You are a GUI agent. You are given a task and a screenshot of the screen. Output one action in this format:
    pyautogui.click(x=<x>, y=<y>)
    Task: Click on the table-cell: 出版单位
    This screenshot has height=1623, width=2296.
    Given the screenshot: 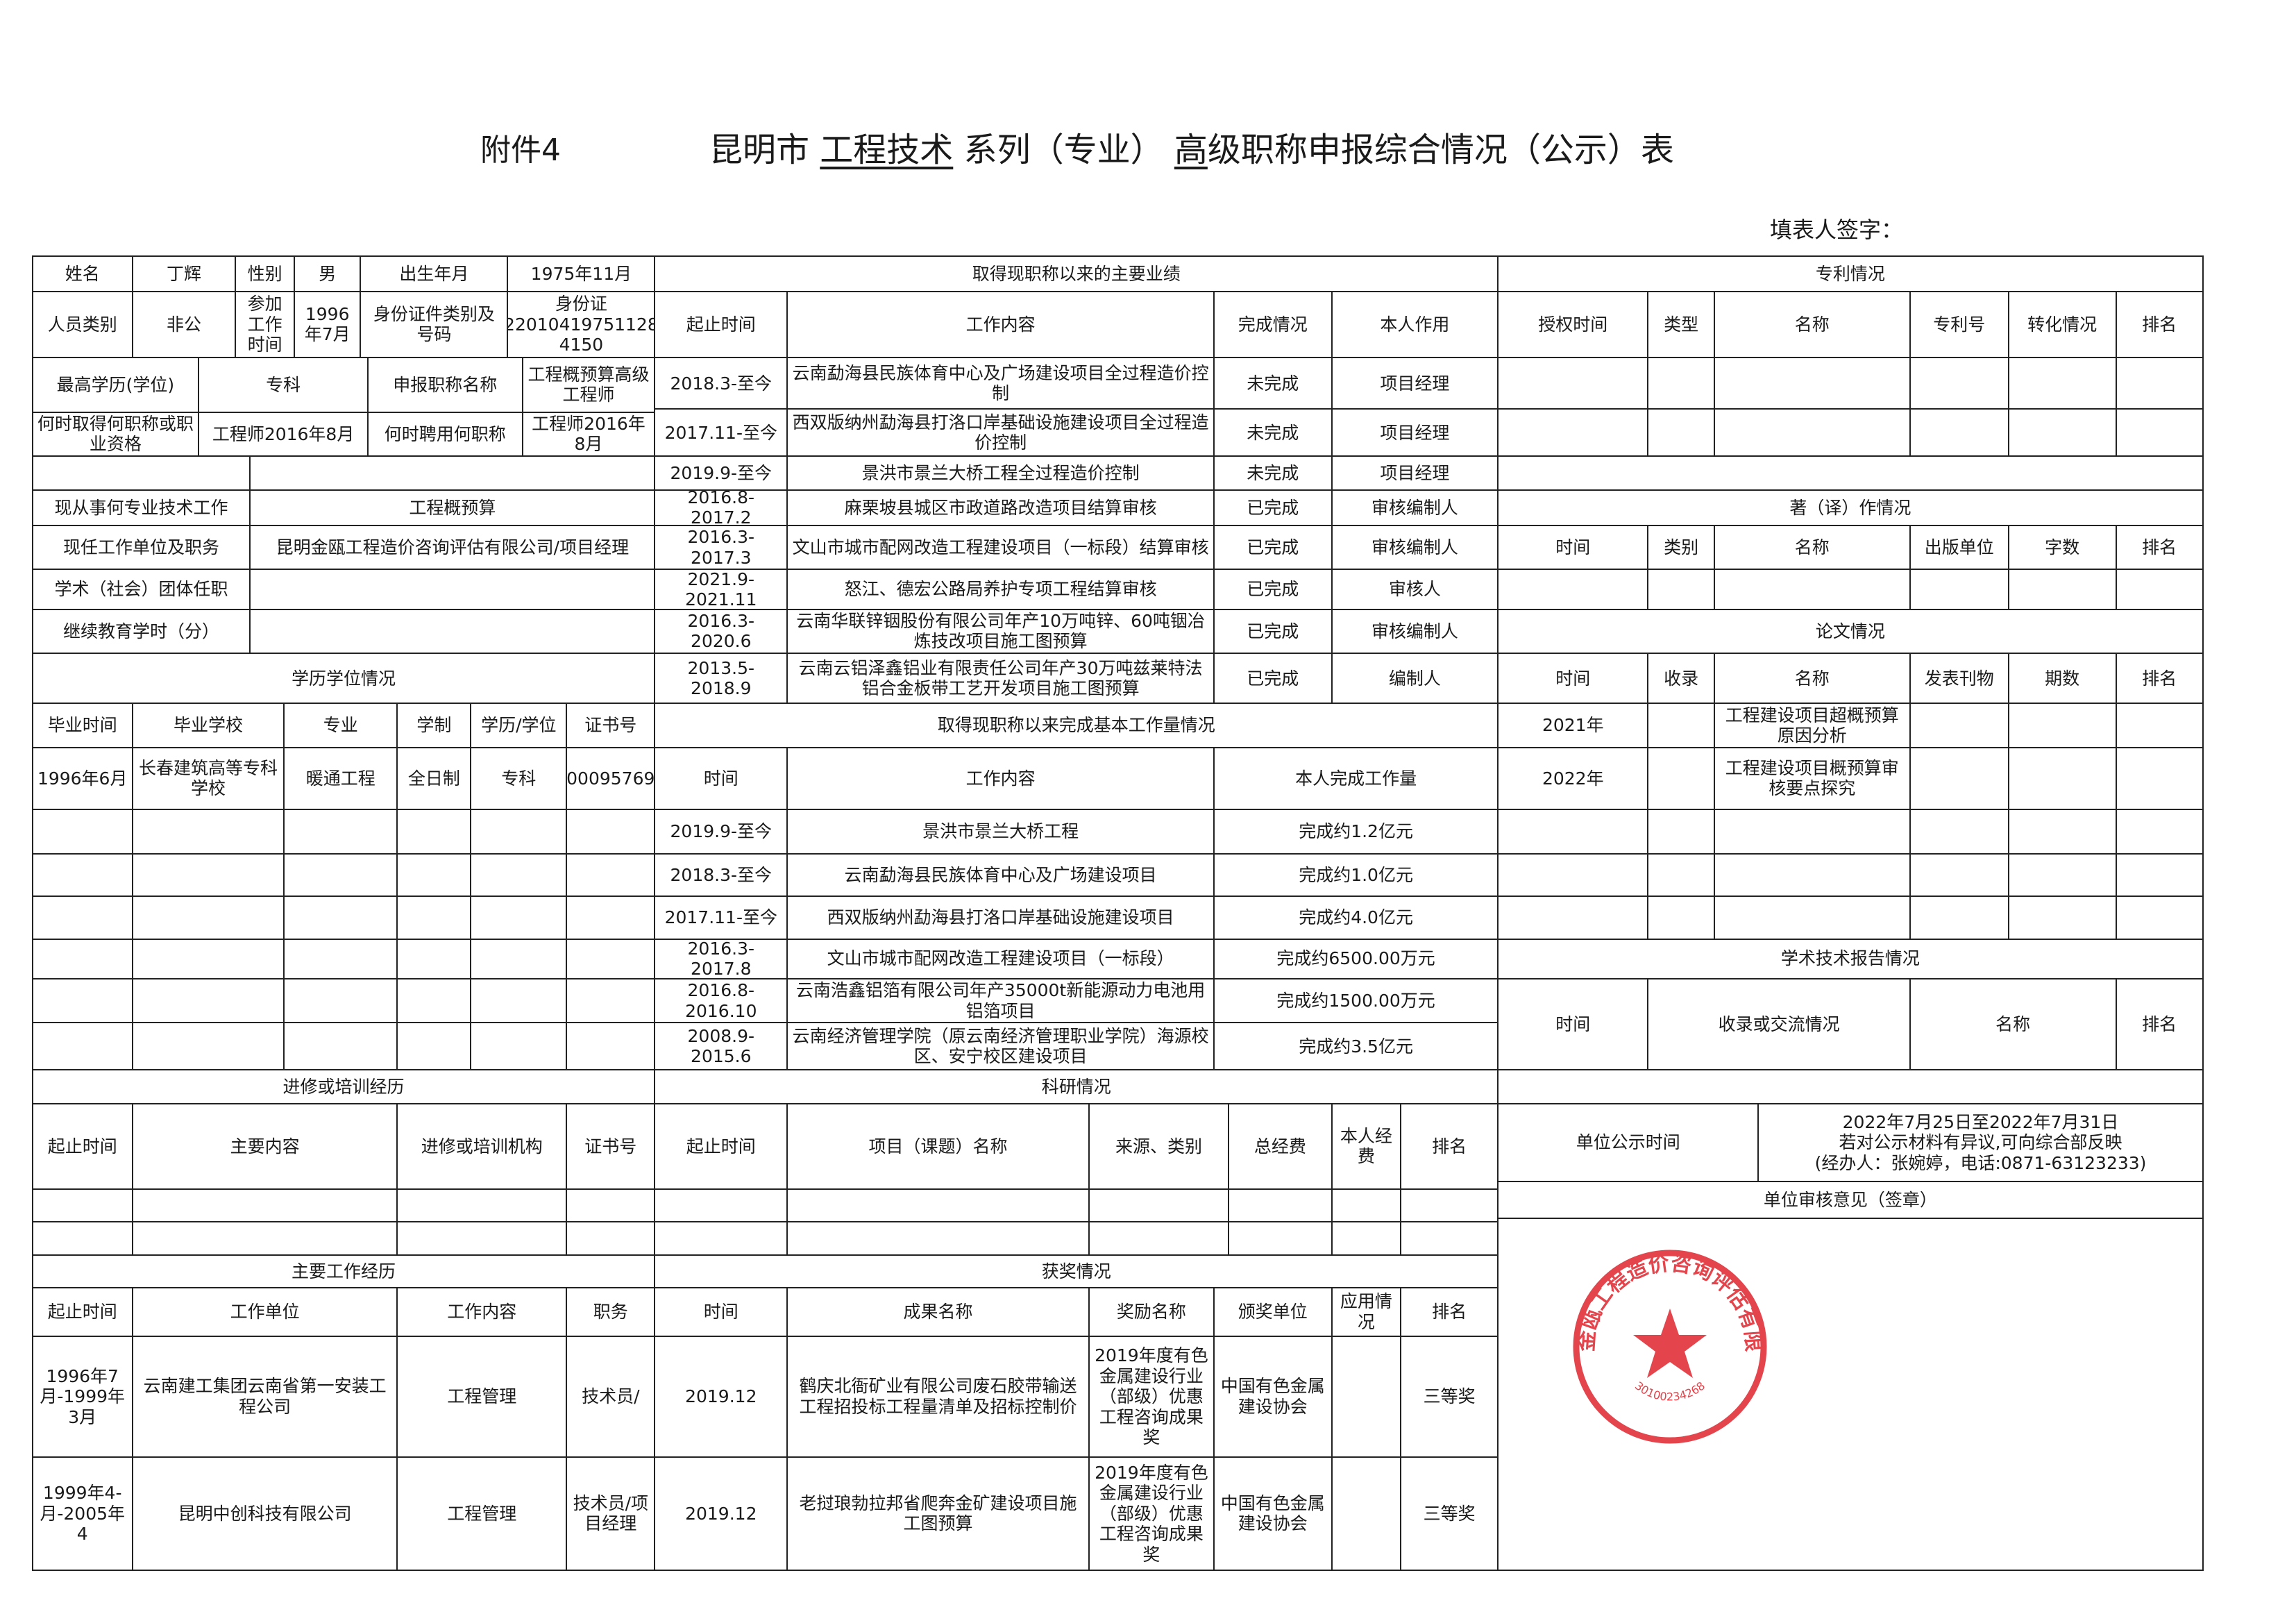 What is the action you would take?
    pyautogui.click(x=1959, y=547)
    